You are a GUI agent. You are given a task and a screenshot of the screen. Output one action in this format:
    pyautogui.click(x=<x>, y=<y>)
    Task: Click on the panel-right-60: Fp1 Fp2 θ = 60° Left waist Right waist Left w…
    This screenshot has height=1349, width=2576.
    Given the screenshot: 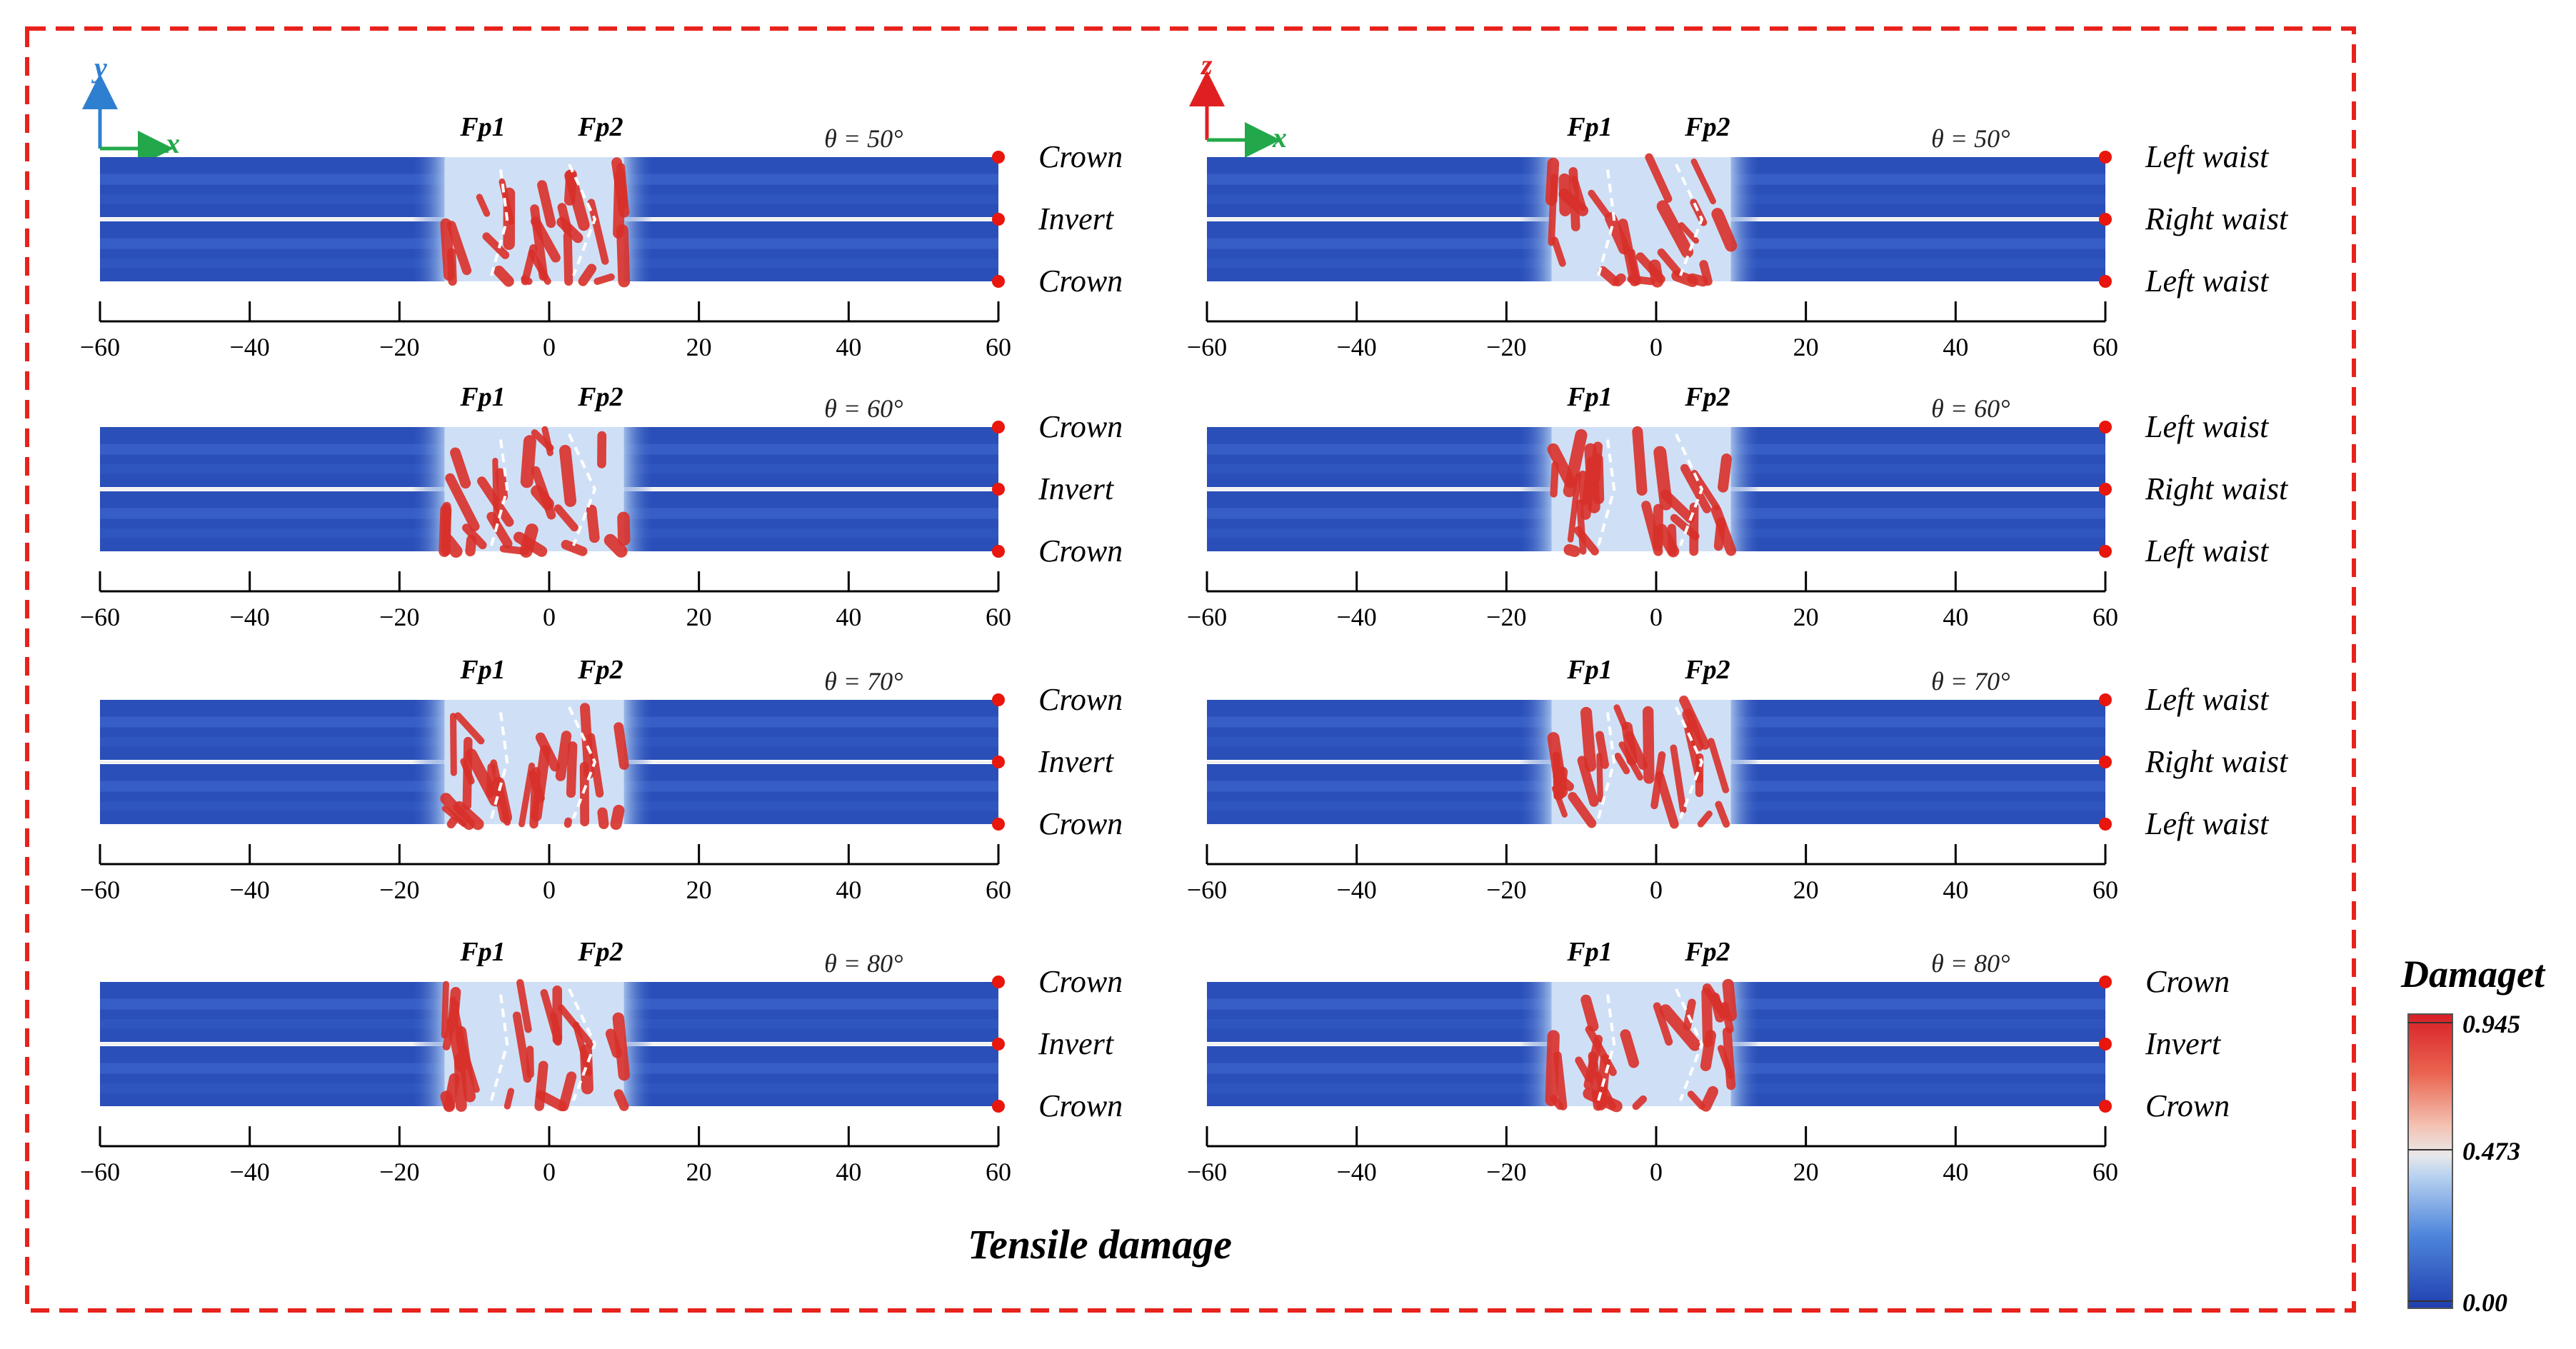 What is the action you would take?
    pyautogui.click(x=1738, y=507)
    